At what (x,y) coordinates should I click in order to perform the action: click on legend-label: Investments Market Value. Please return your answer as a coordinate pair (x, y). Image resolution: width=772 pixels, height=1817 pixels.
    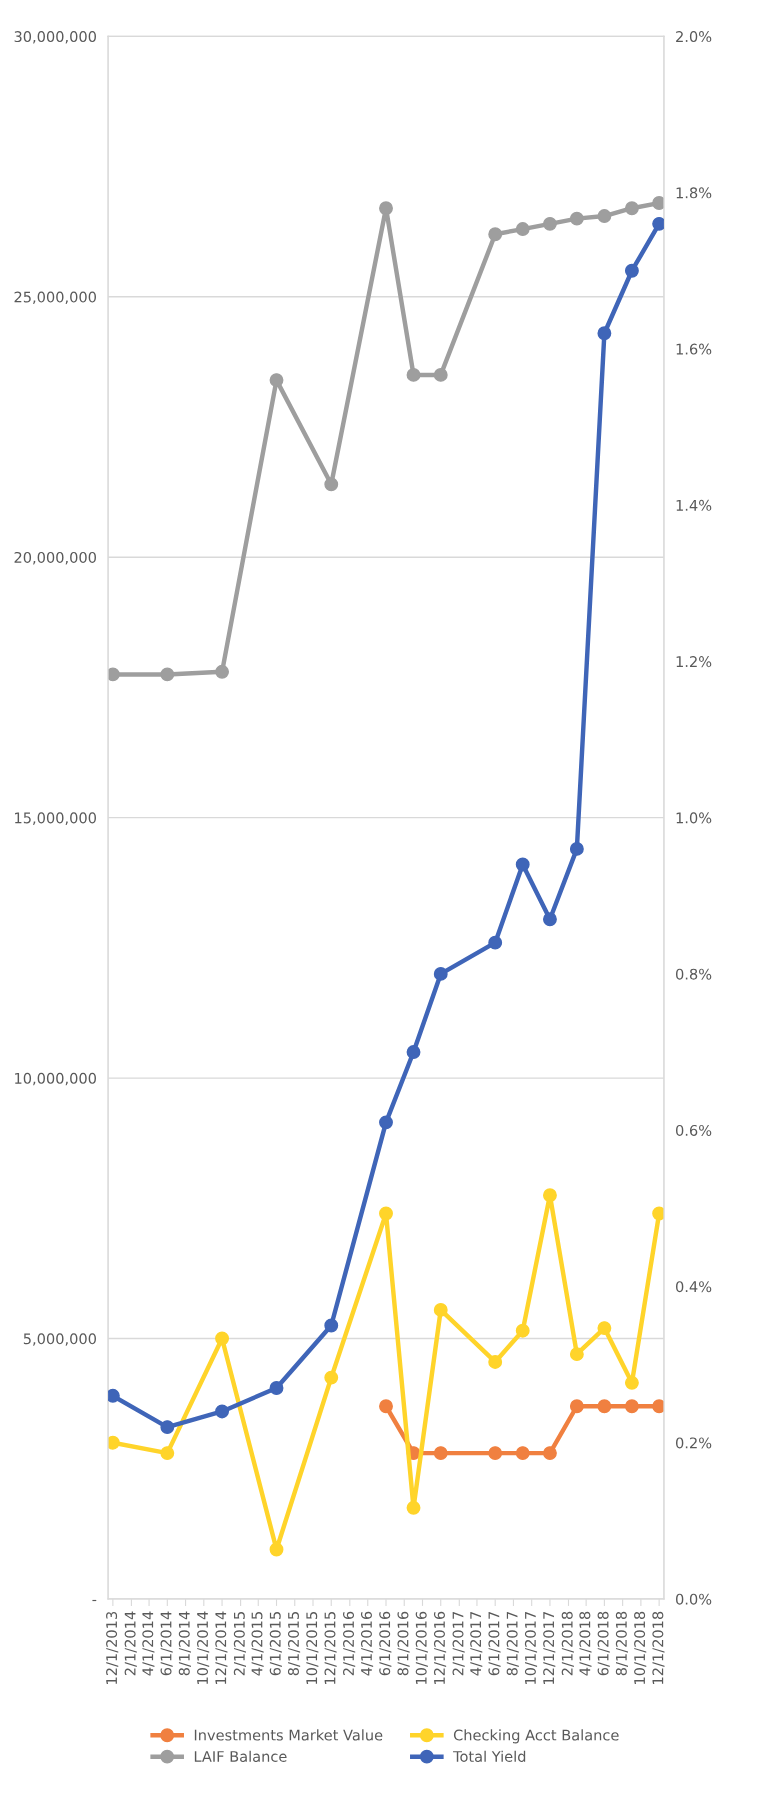
    Looking at the image, I should click on (288, 1735).